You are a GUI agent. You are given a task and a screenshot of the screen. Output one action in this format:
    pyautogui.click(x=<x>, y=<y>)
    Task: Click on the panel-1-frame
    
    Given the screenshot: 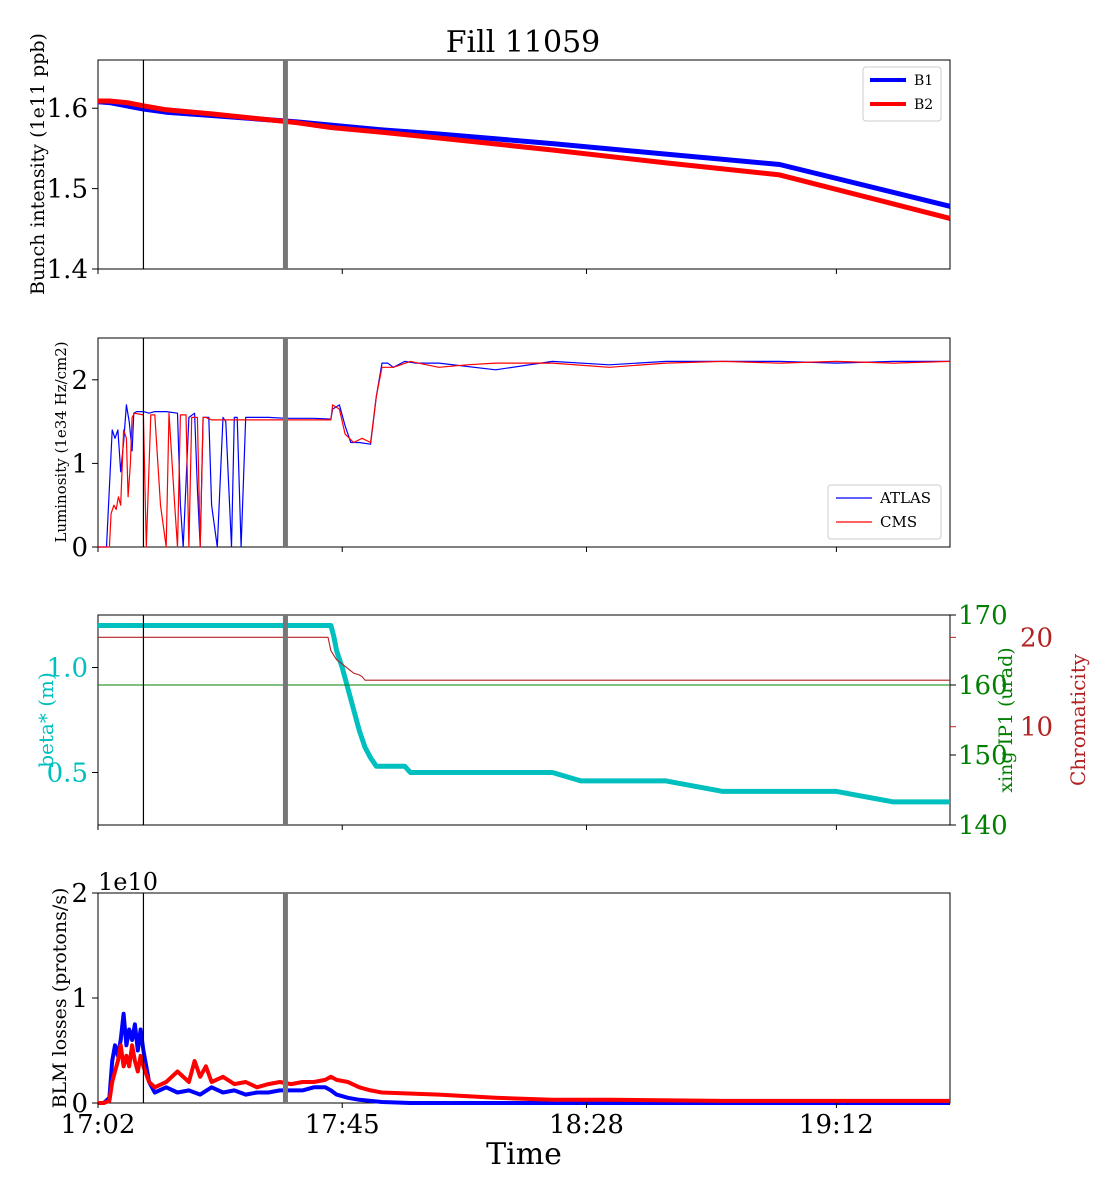 What is the action you would take?
    pyautogui.click(x=524, y=164)
    